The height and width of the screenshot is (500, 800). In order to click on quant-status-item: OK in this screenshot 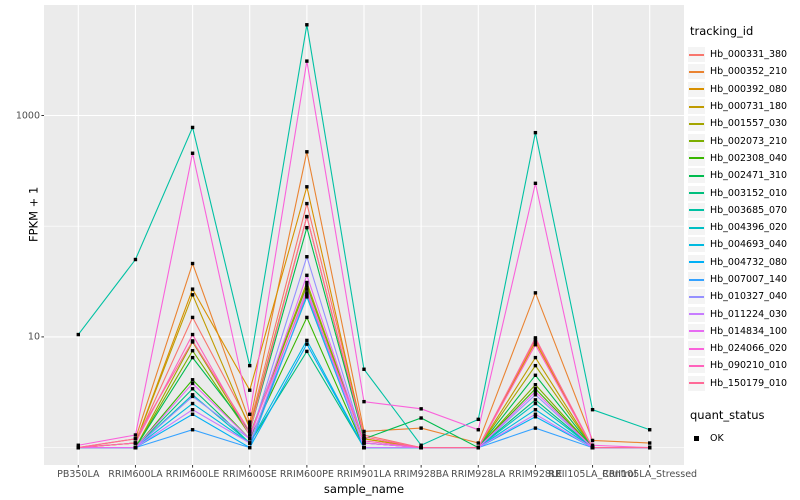, I will do `click(743, 438)`.